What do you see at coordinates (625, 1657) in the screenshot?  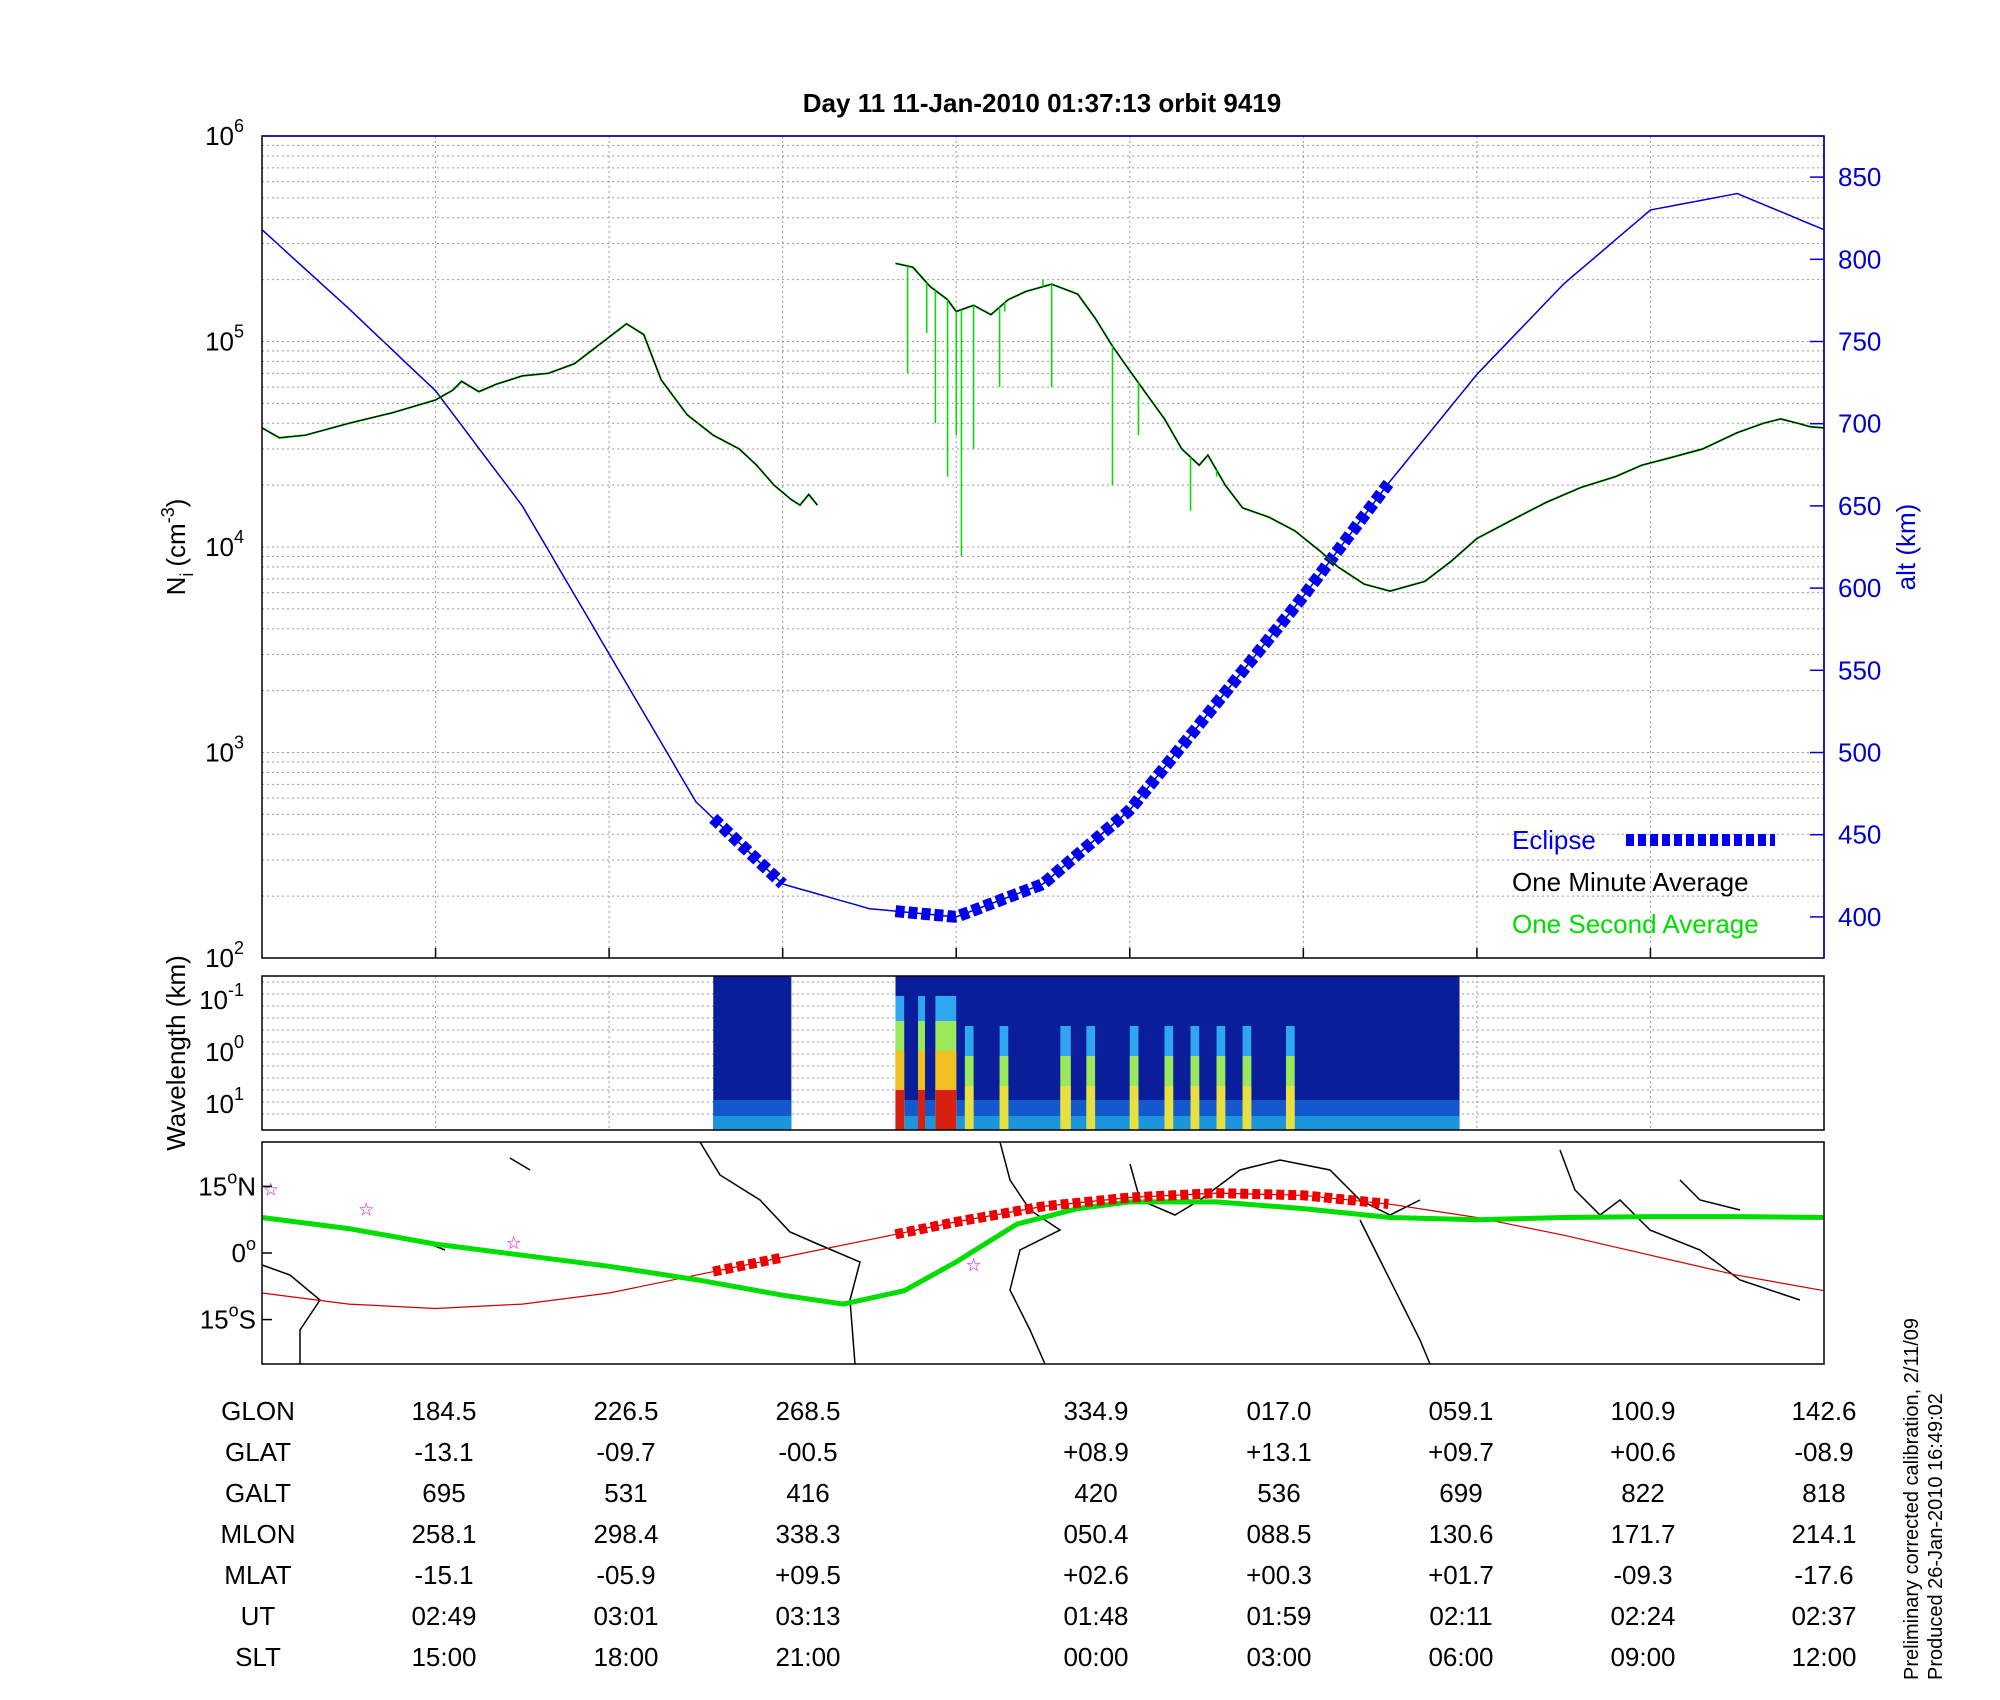 I see `table-cell: 18:00` at bounding box center [625, 1657].